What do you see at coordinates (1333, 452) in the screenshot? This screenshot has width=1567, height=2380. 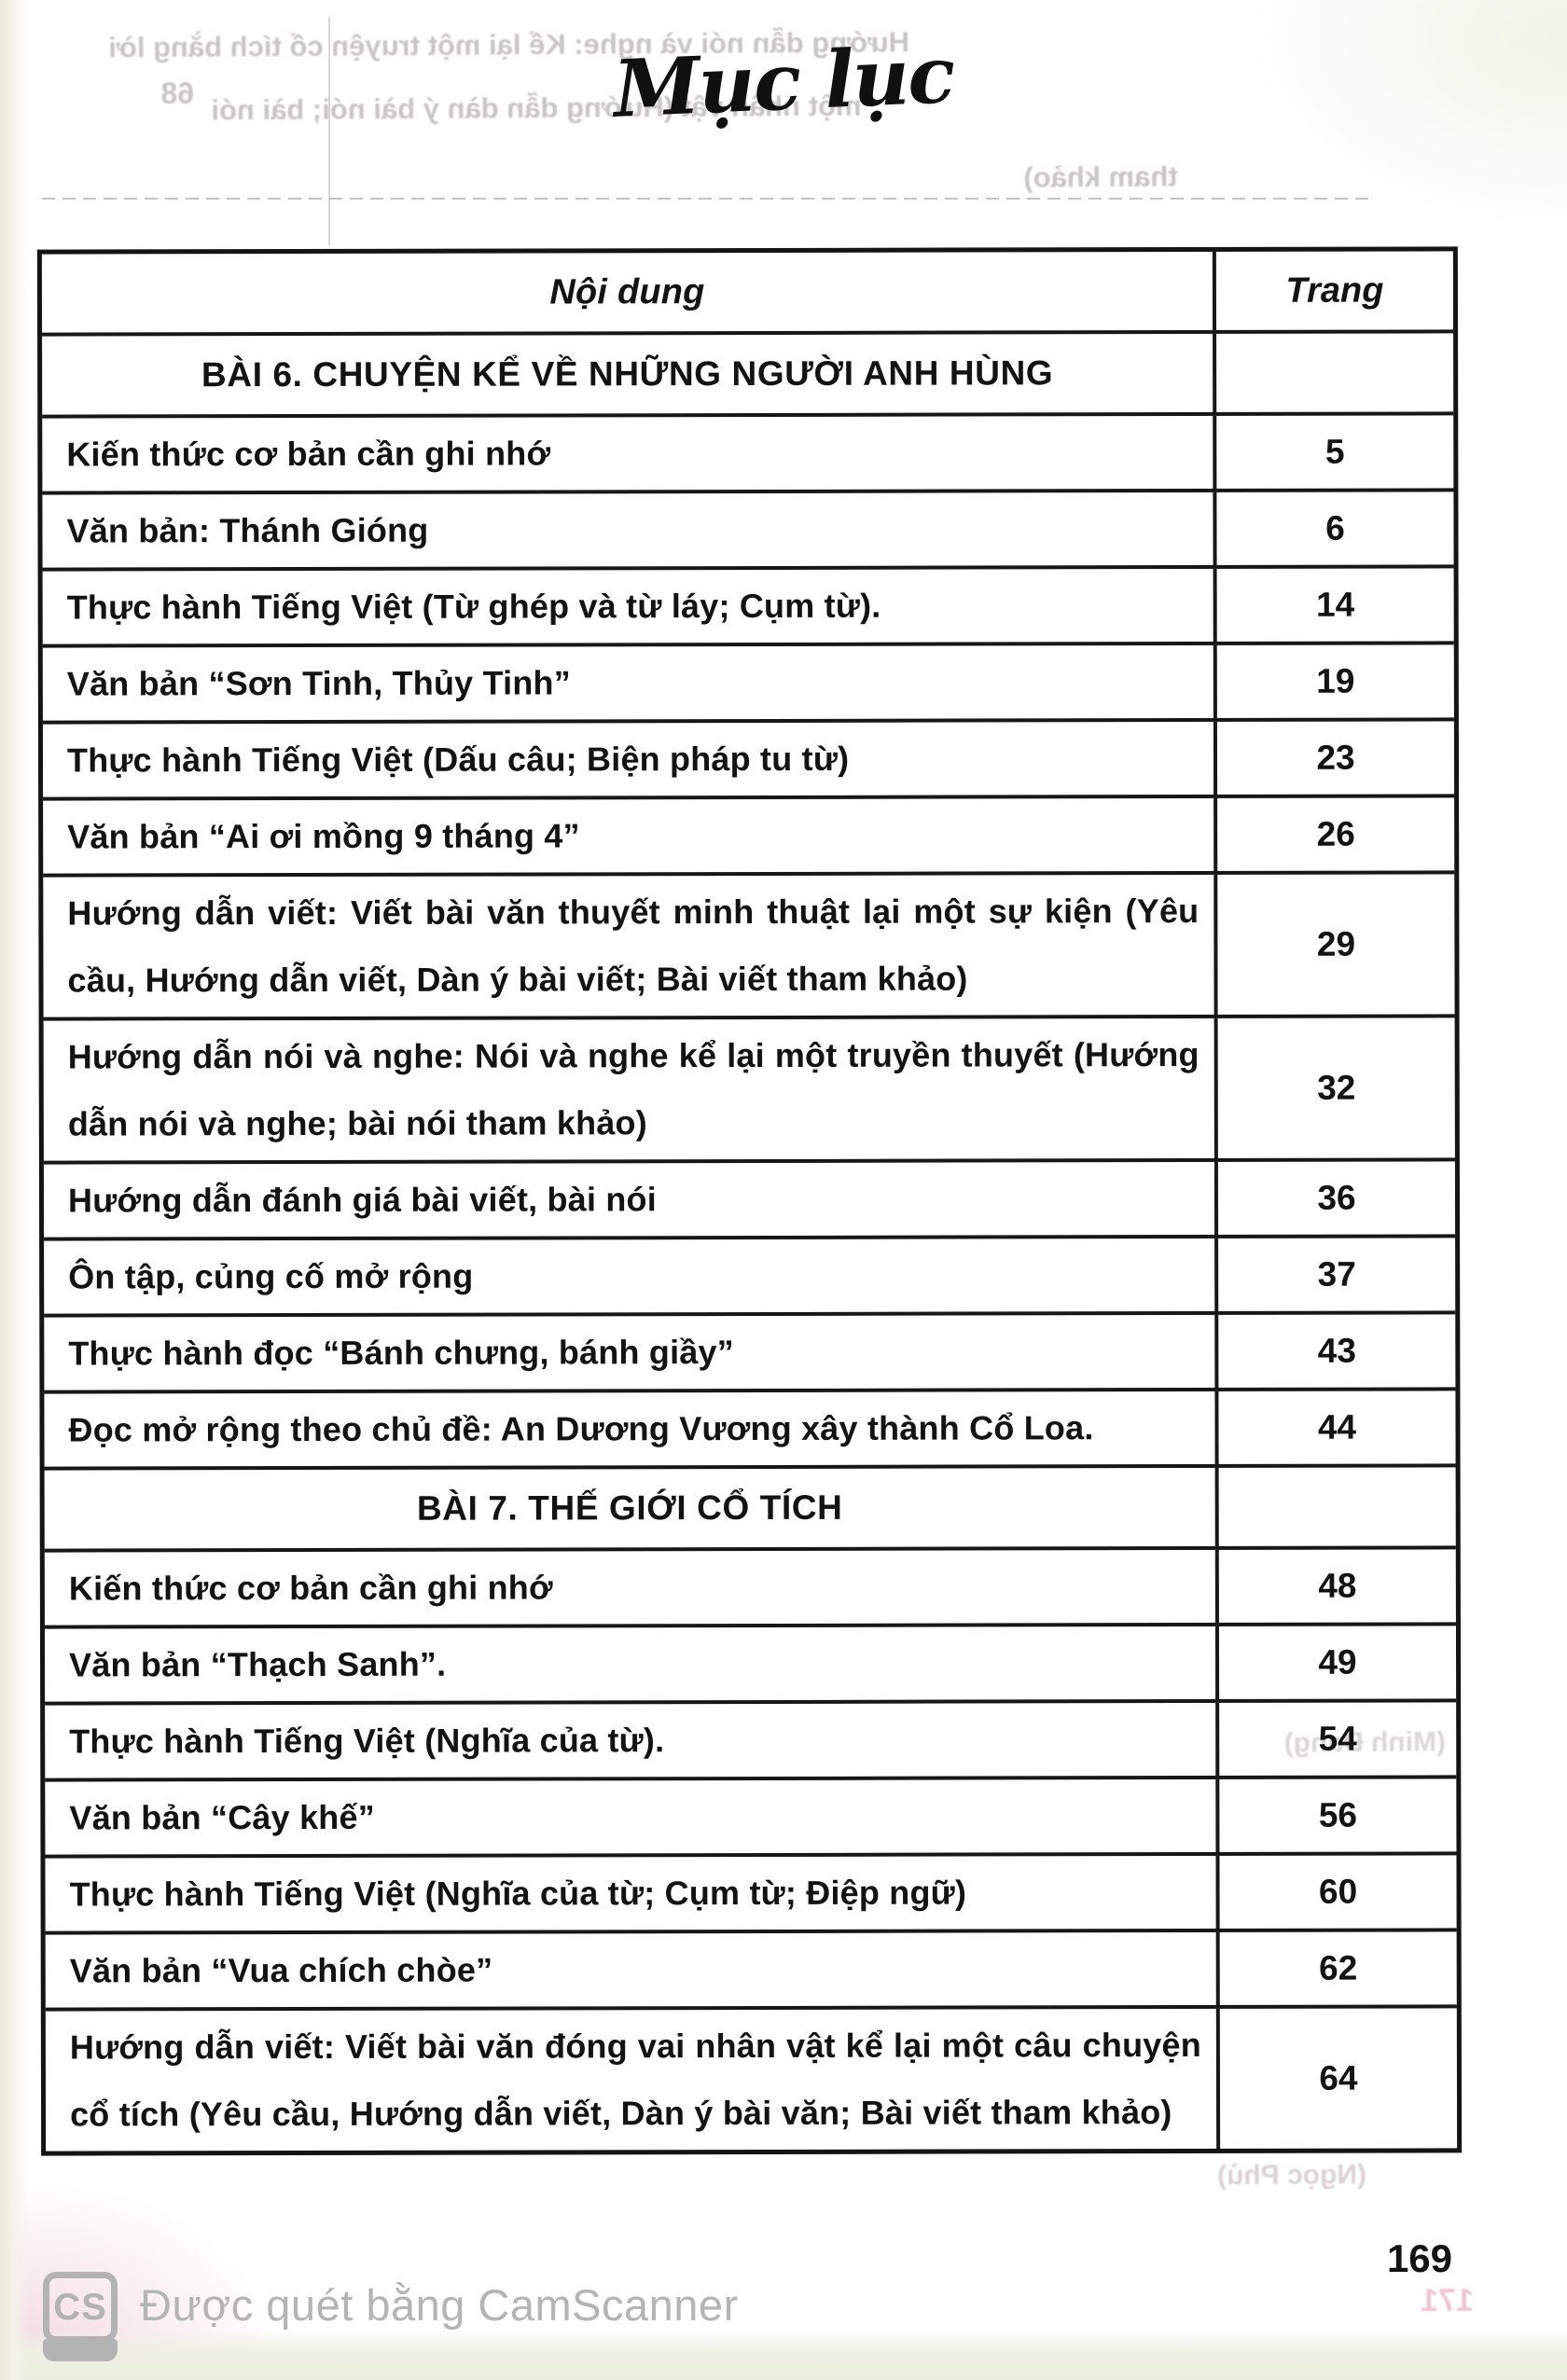 I see `toc-row-page: 5` at bounding box center [1333, 452].